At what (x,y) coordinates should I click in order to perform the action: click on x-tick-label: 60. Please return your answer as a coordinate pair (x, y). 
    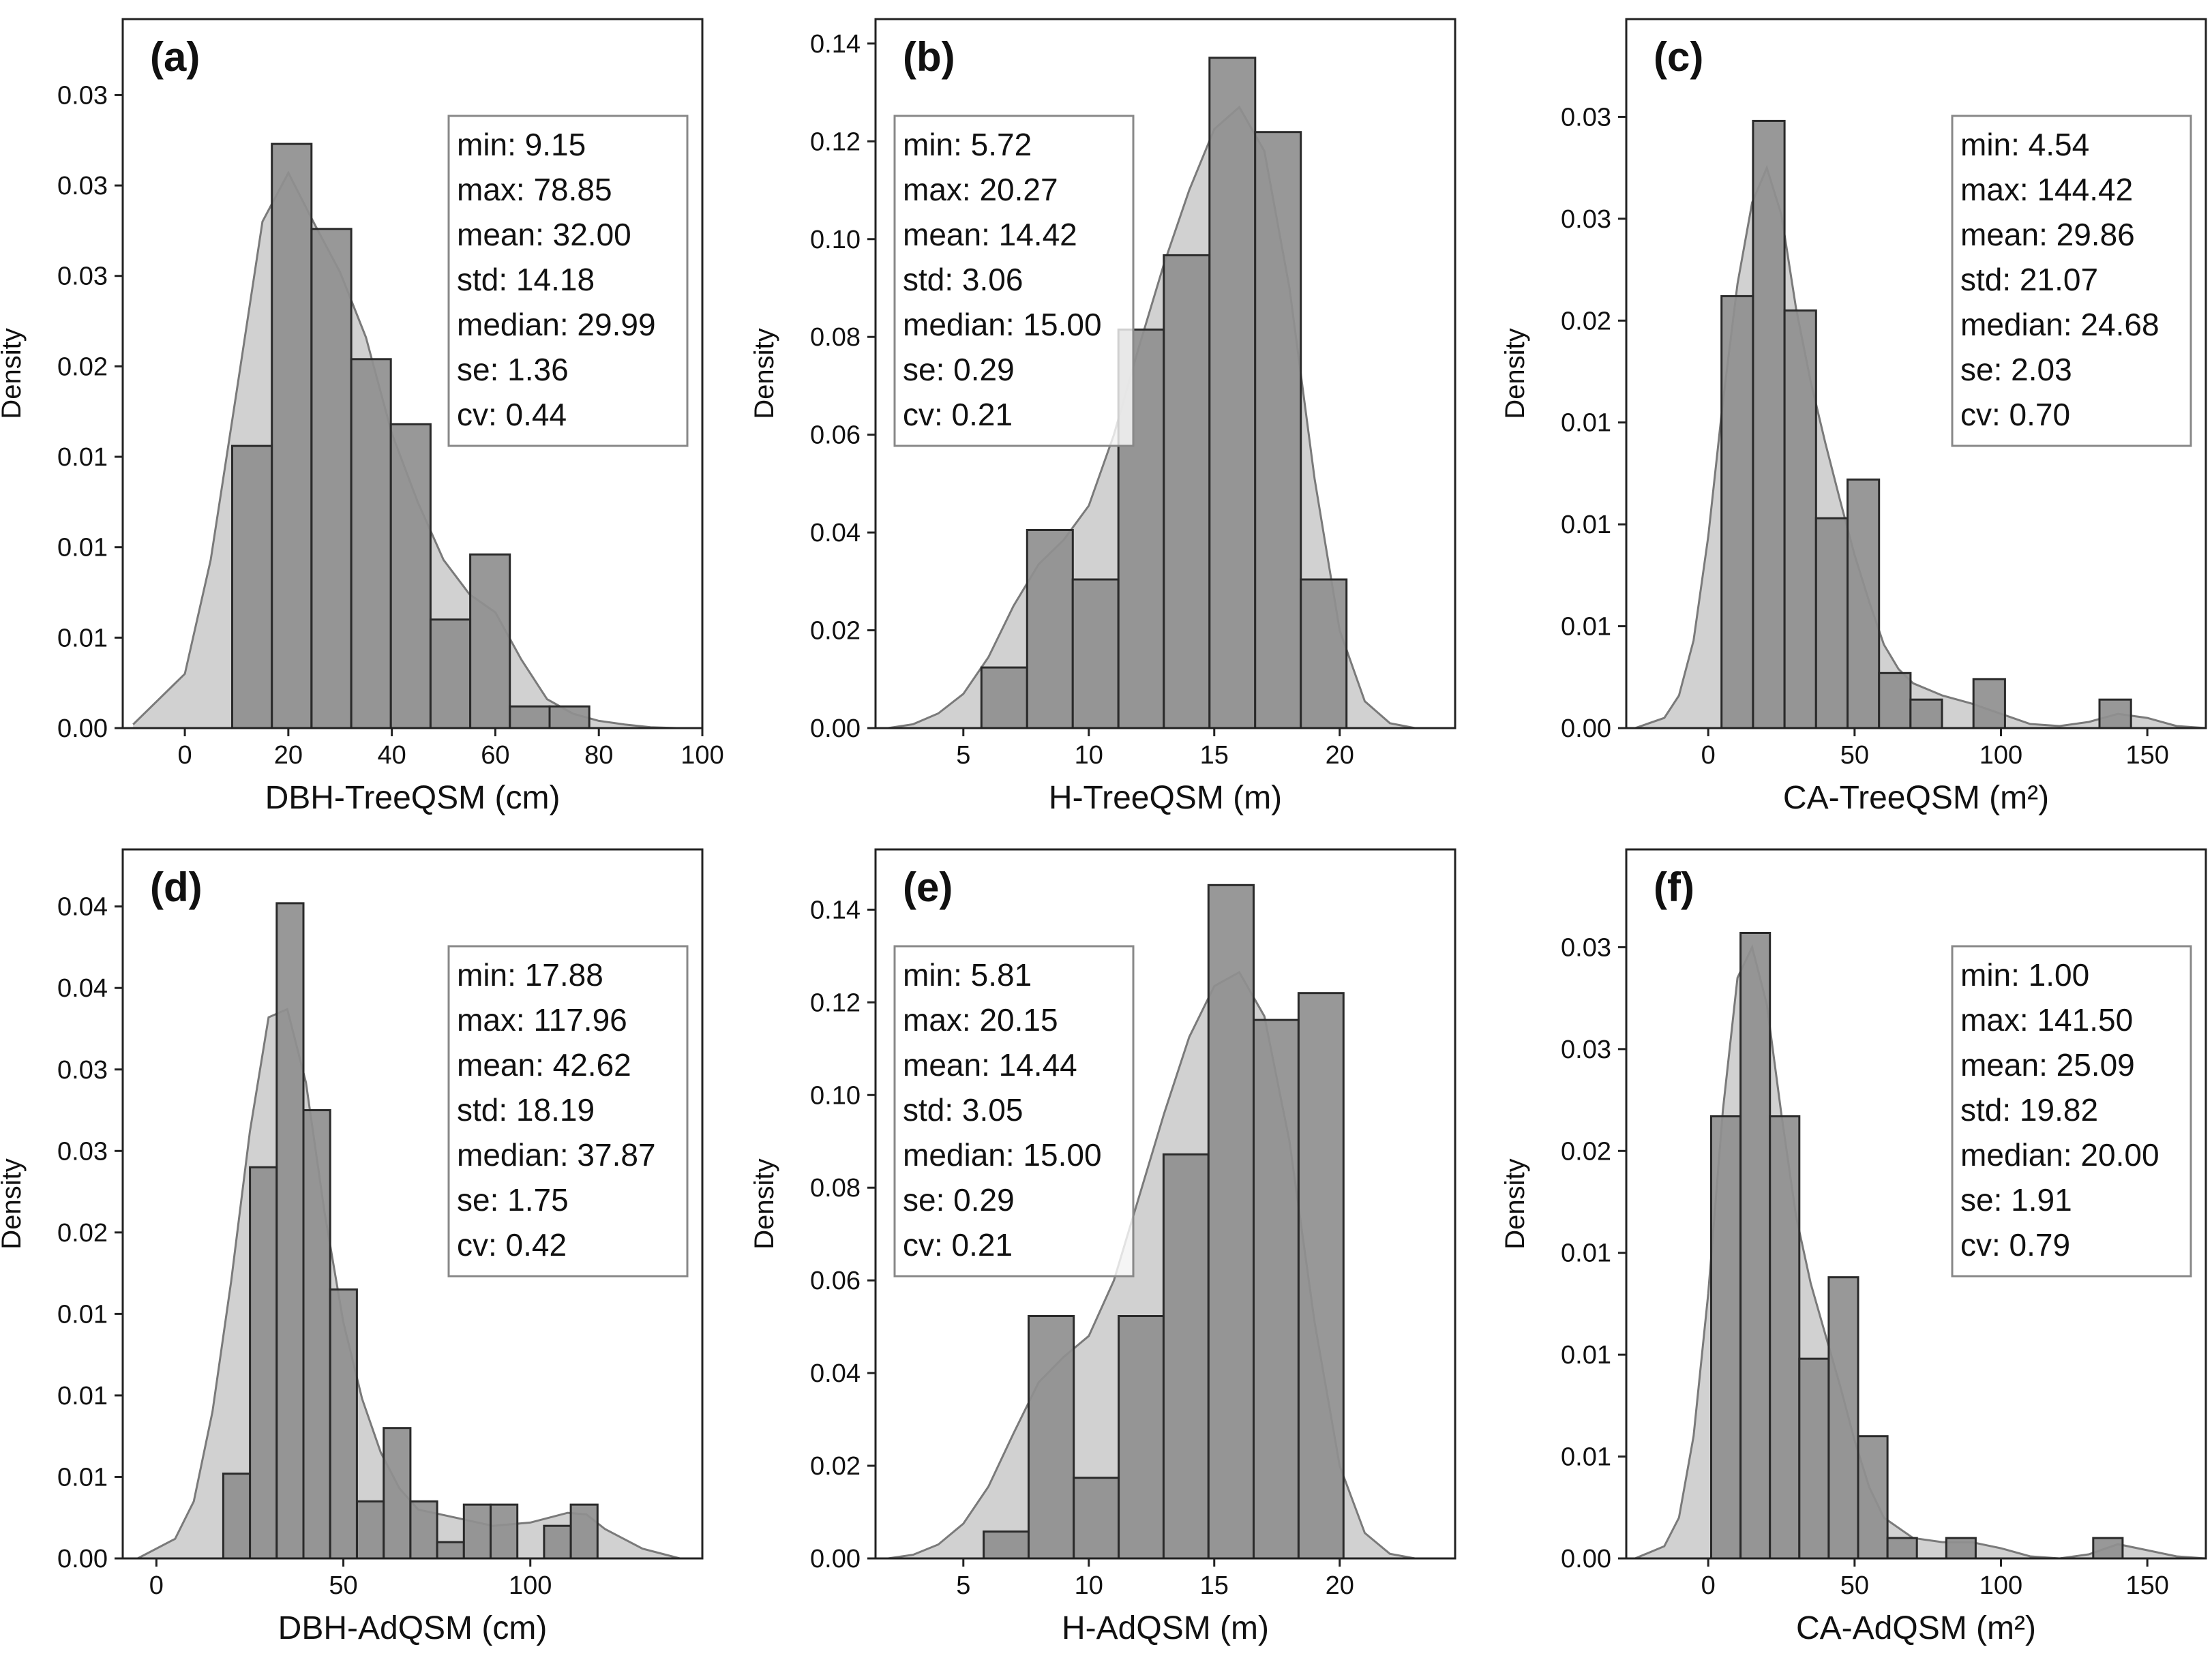
    Looking at the image, I should click on (495, 755).